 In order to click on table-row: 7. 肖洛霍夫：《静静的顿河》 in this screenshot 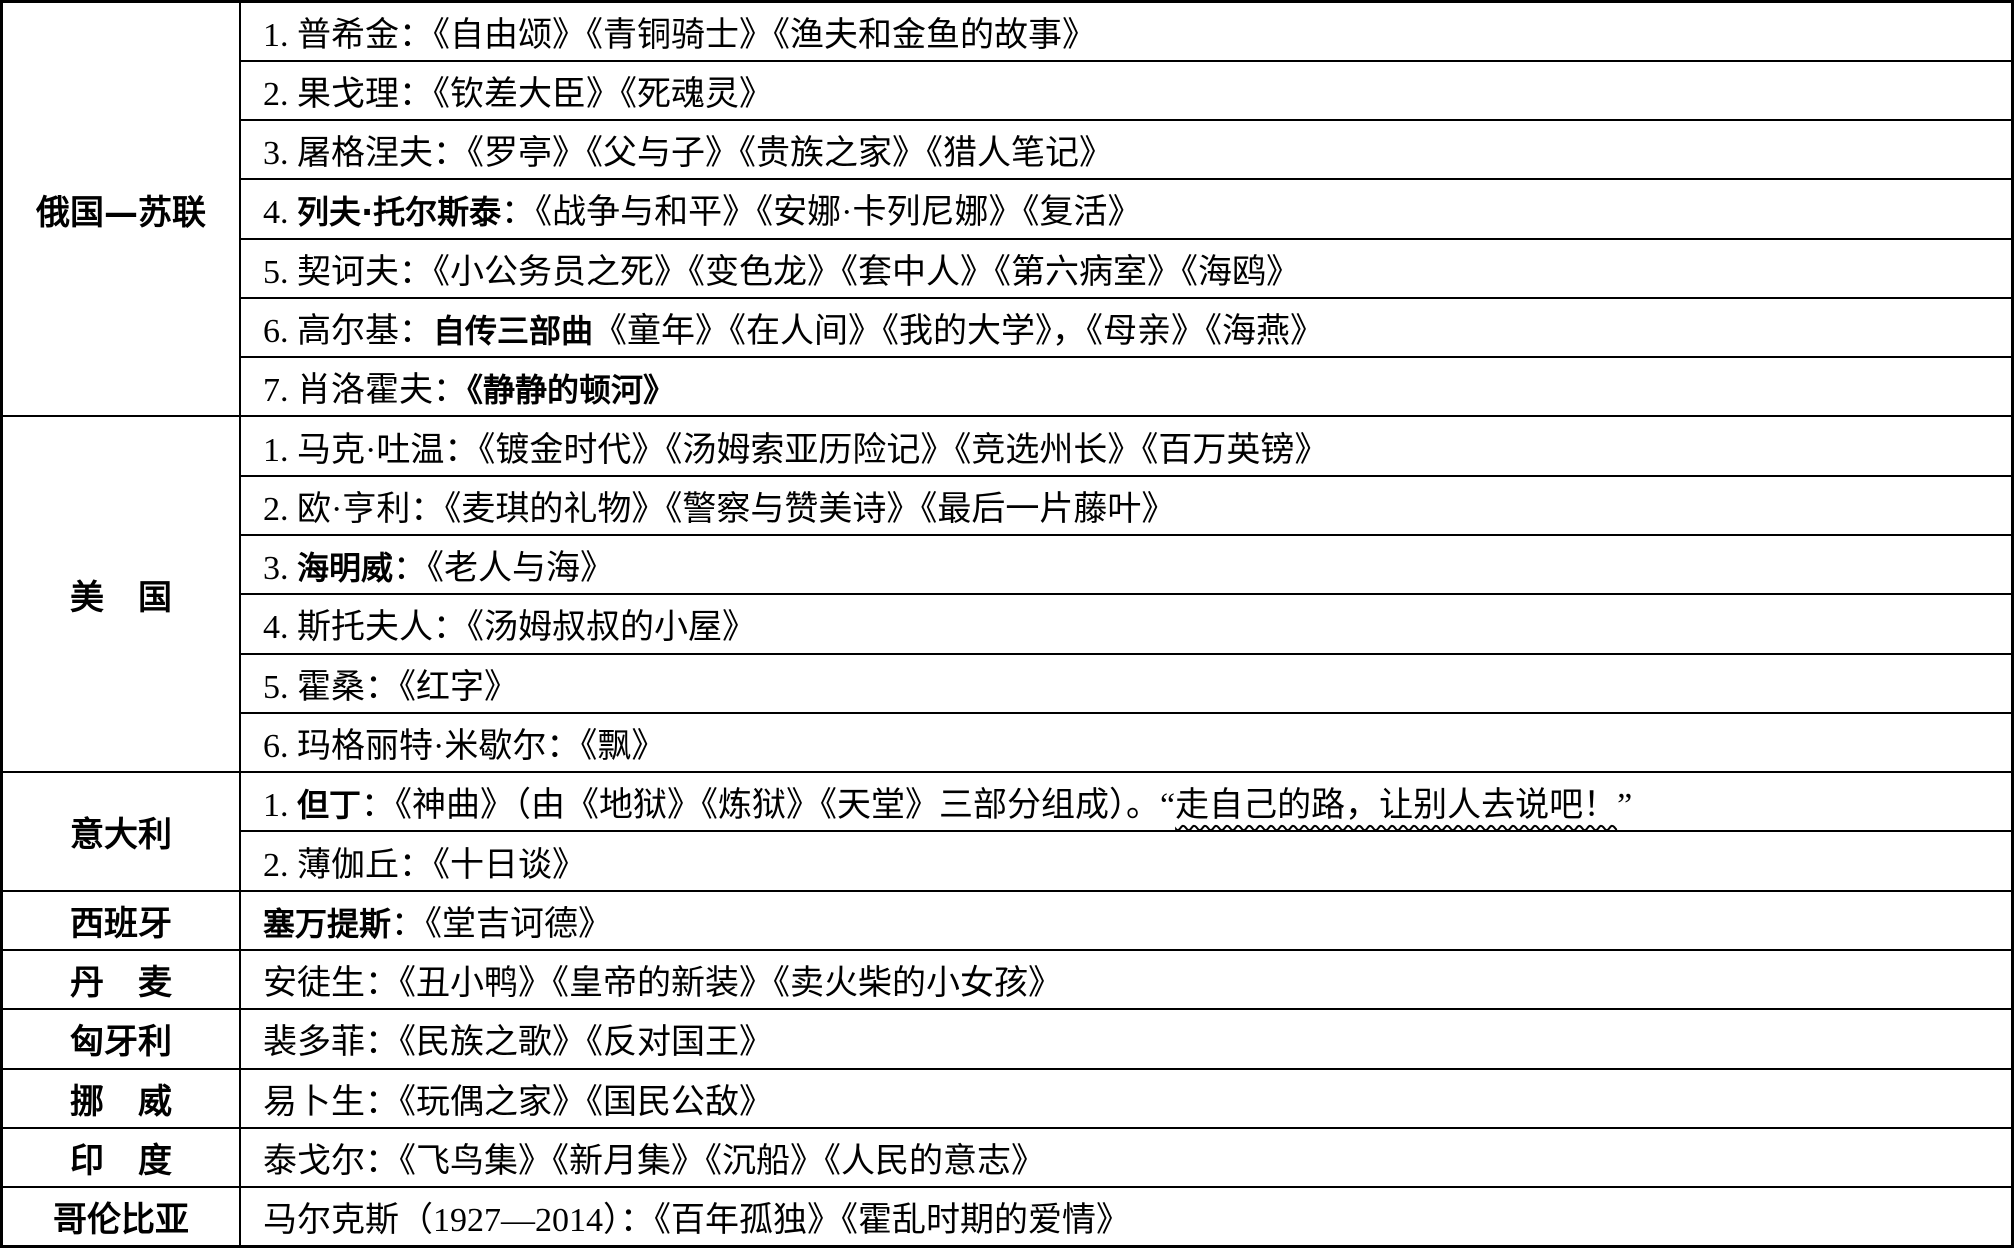, I will do `click(1008, 387)`.